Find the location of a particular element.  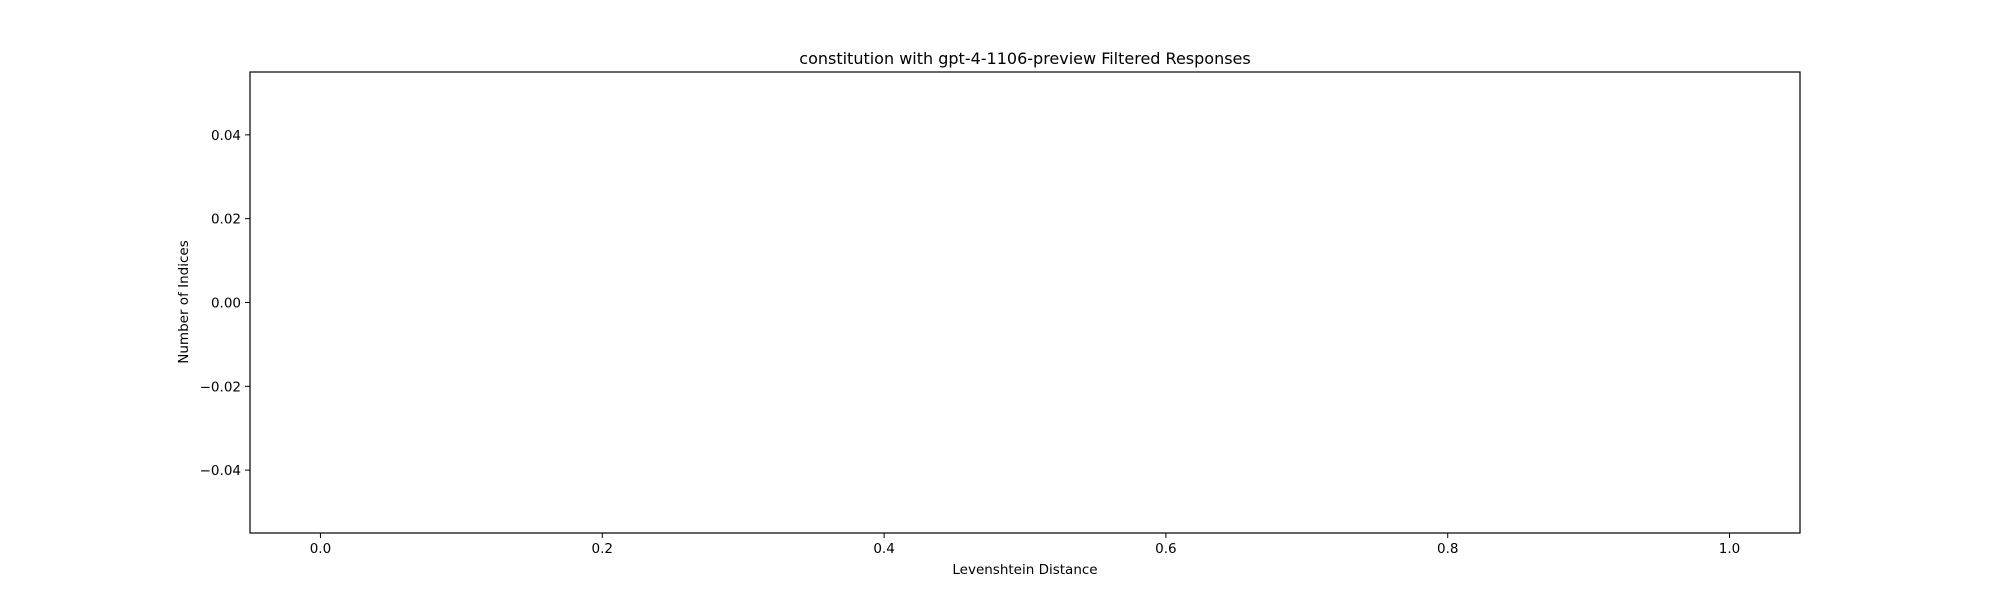

x-tick-label: 0.8 is located at coordinates (1447, 549).